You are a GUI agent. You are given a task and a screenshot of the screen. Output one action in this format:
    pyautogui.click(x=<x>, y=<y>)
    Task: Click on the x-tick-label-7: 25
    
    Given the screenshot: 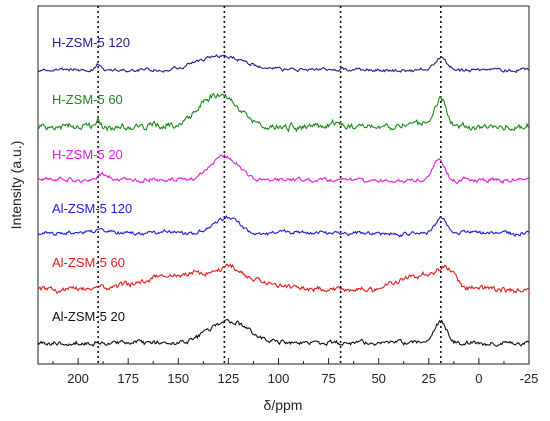 What is the action you would take?
    pyautogui.click(x=429, y=378)
    